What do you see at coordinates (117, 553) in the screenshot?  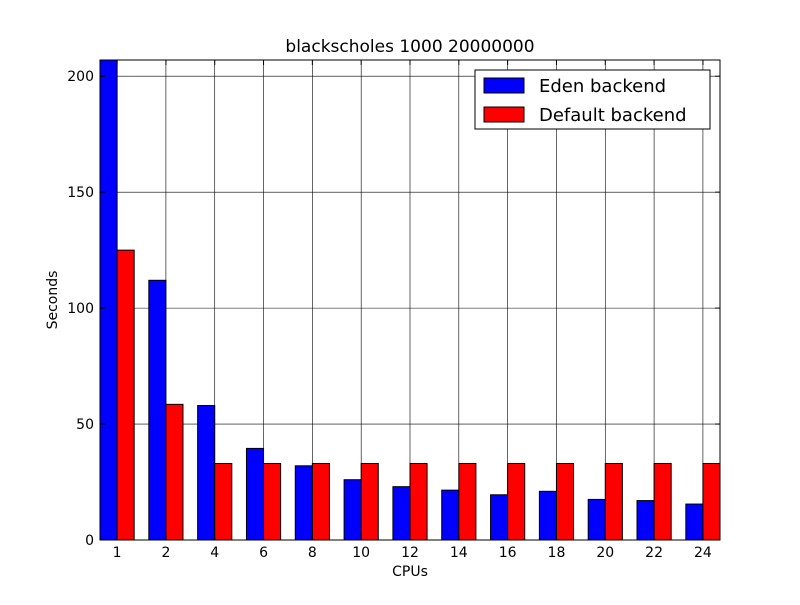 I see `x-tick-label: 1` at bounding box center [117, 553].